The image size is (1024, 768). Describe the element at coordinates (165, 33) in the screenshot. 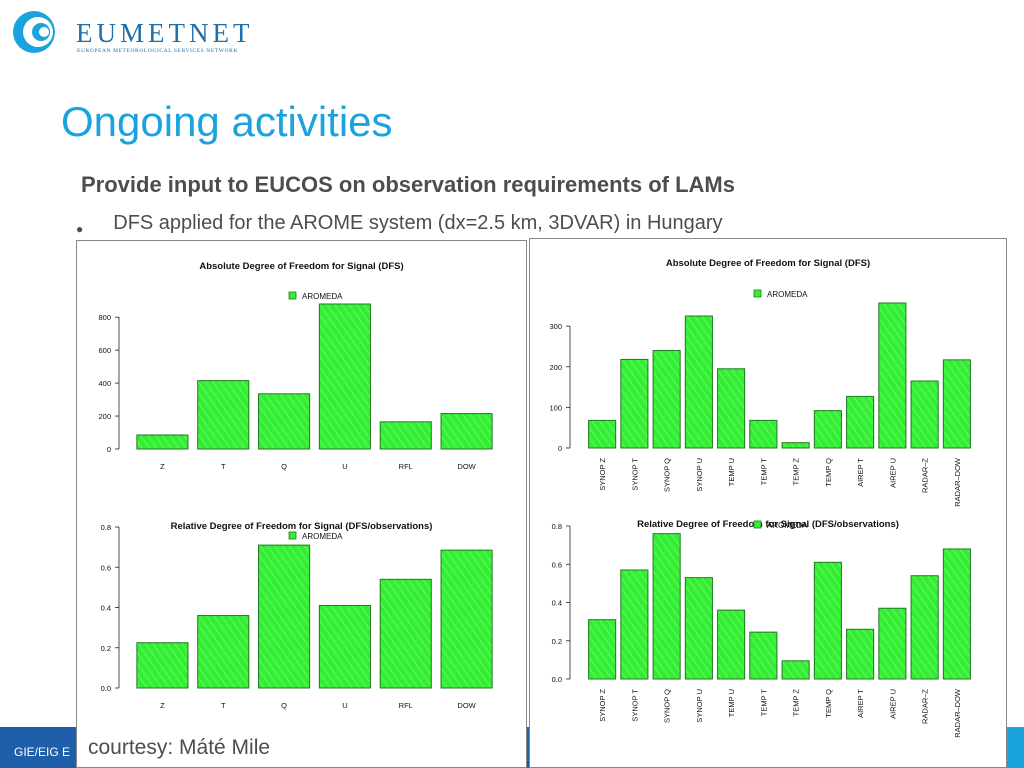

I see `logo-name: EUMETNET` at that location.